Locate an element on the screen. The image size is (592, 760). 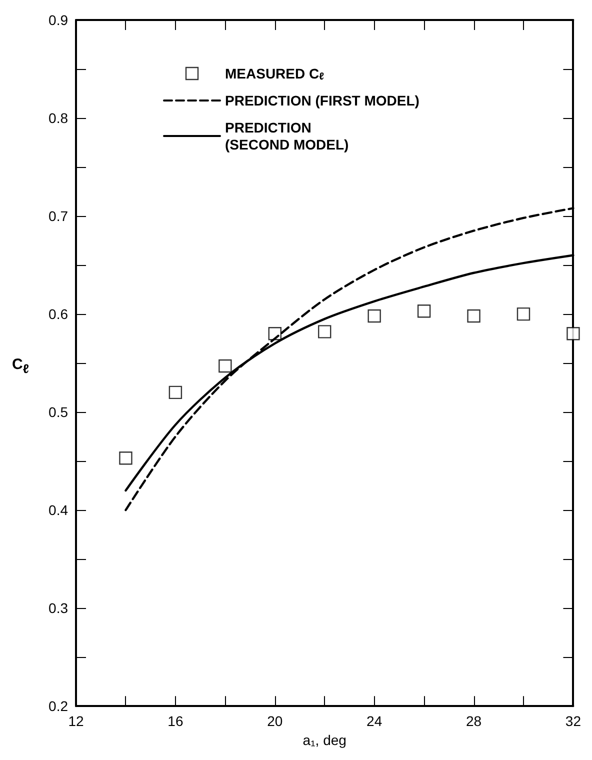
y-axis-title: C$_{ℓ}$ is located at coordinates (20, 366).